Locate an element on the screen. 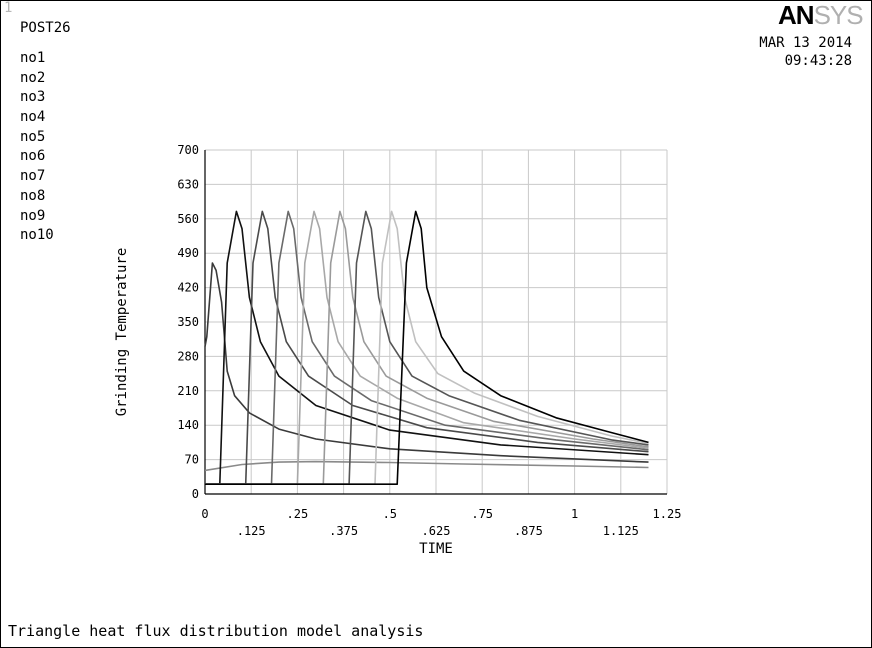 This screenshot has height=648, width=872. legend: no1 no2 no3 no4 no5 no6 no7 no8 no9 no10 is located at coordinates (37, 147).